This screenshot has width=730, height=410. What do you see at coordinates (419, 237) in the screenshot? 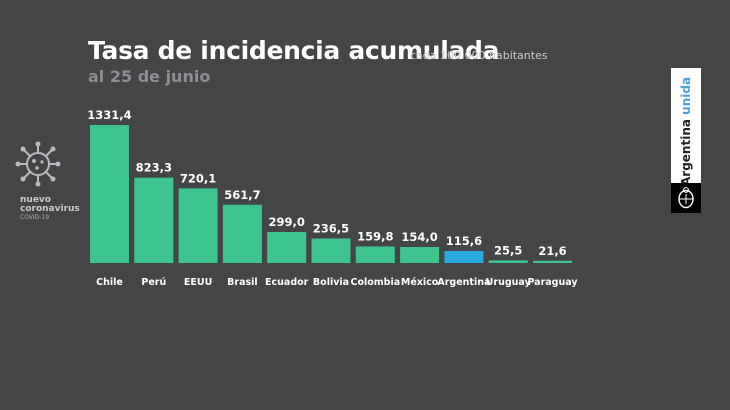
I see `value-label: 154,0` at bounding box center [419, 237].